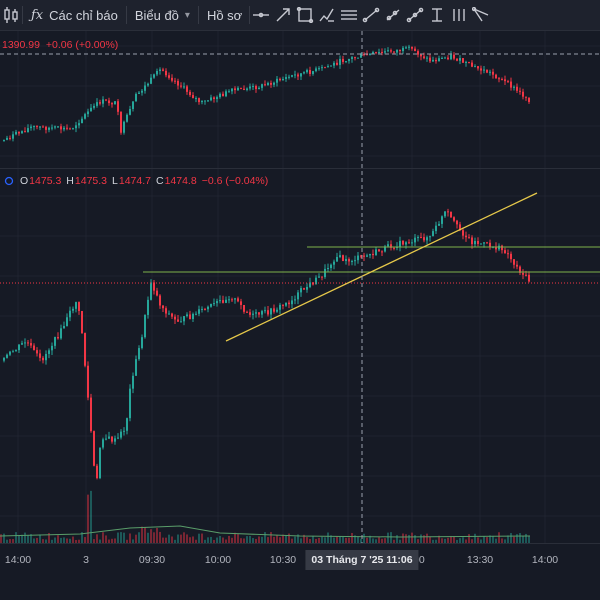 The image size is (600, 600). What do you see at coordinates (481, 15) in the screenshot?
I see `pitchfork-icon` at bounding box center [481, 15].